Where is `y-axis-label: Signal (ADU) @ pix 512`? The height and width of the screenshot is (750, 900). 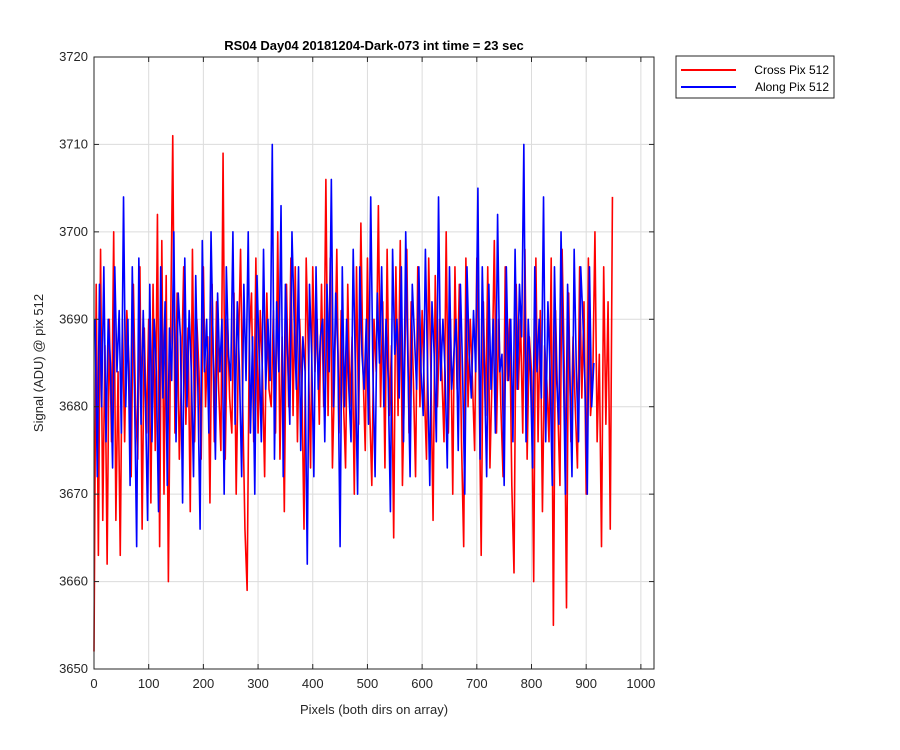
y-axis-label: Signal (ADU) @ pix 512 is located at coordinates (38, 363).